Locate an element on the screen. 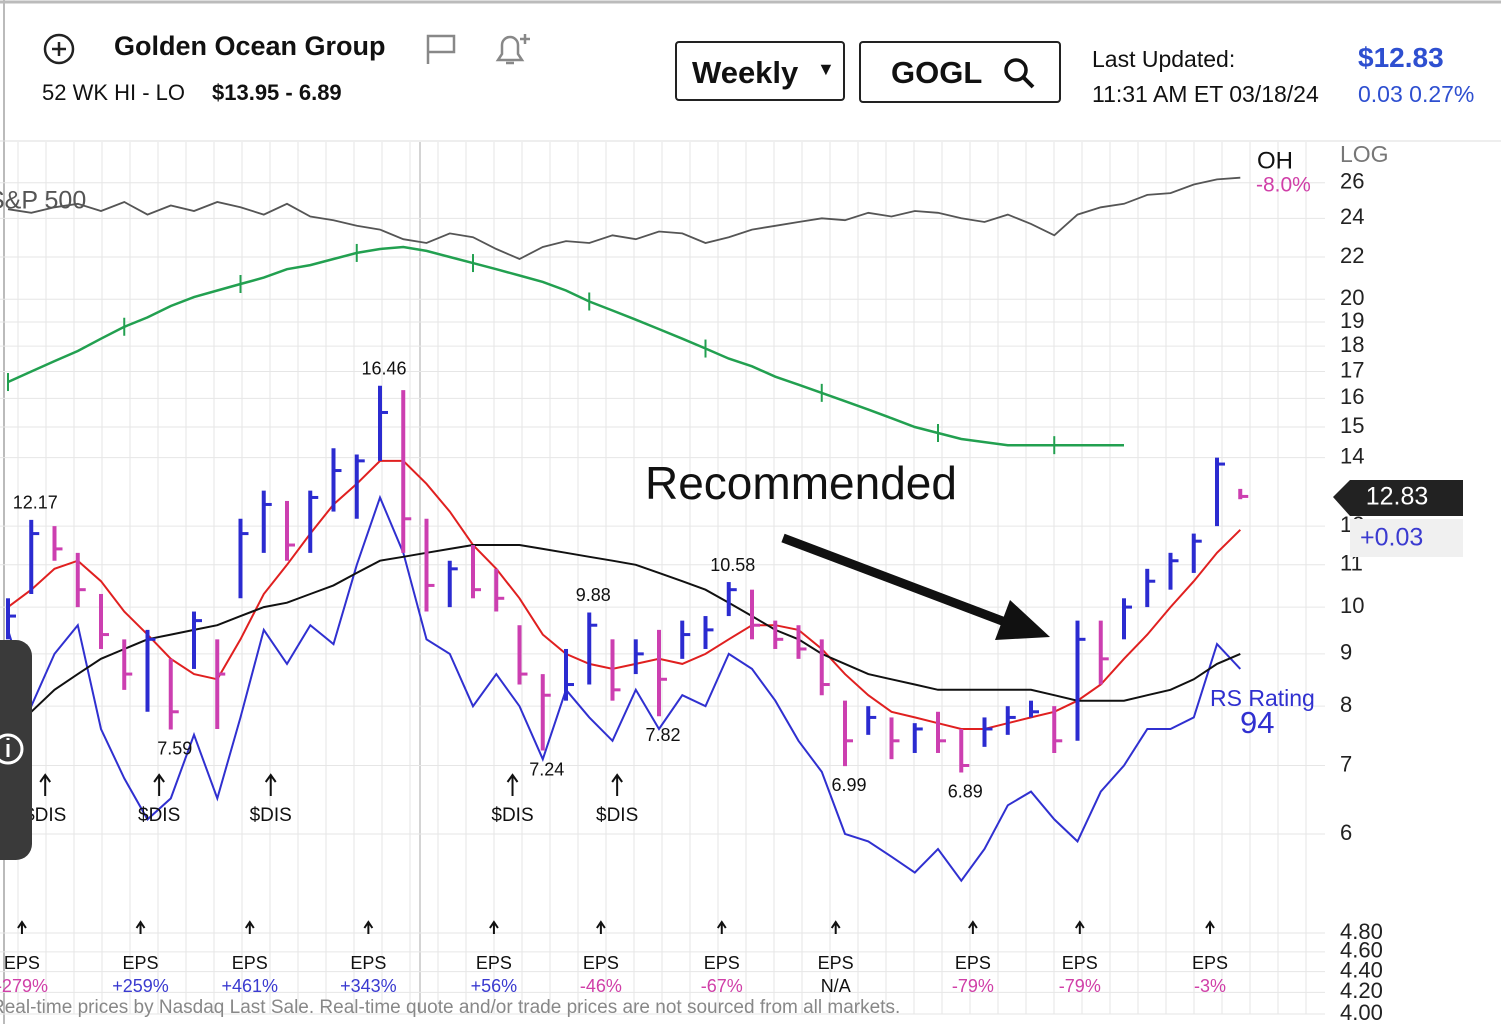  earnings-change: +56% is located at coordinates (494, 986).